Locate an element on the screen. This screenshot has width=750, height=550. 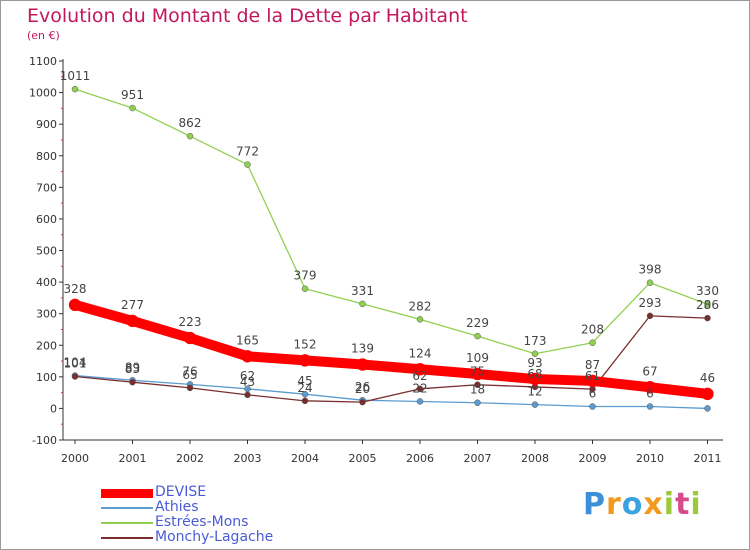
legend-label: Estrées-Mons is located at coordinates (202, 522).